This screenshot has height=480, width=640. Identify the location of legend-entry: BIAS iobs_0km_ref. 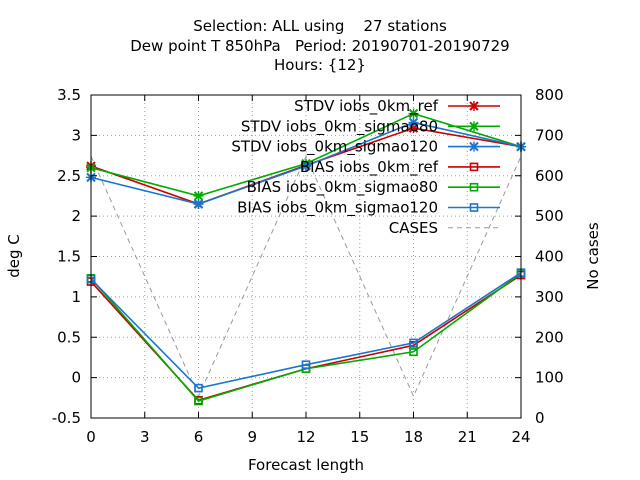
(400, 167).